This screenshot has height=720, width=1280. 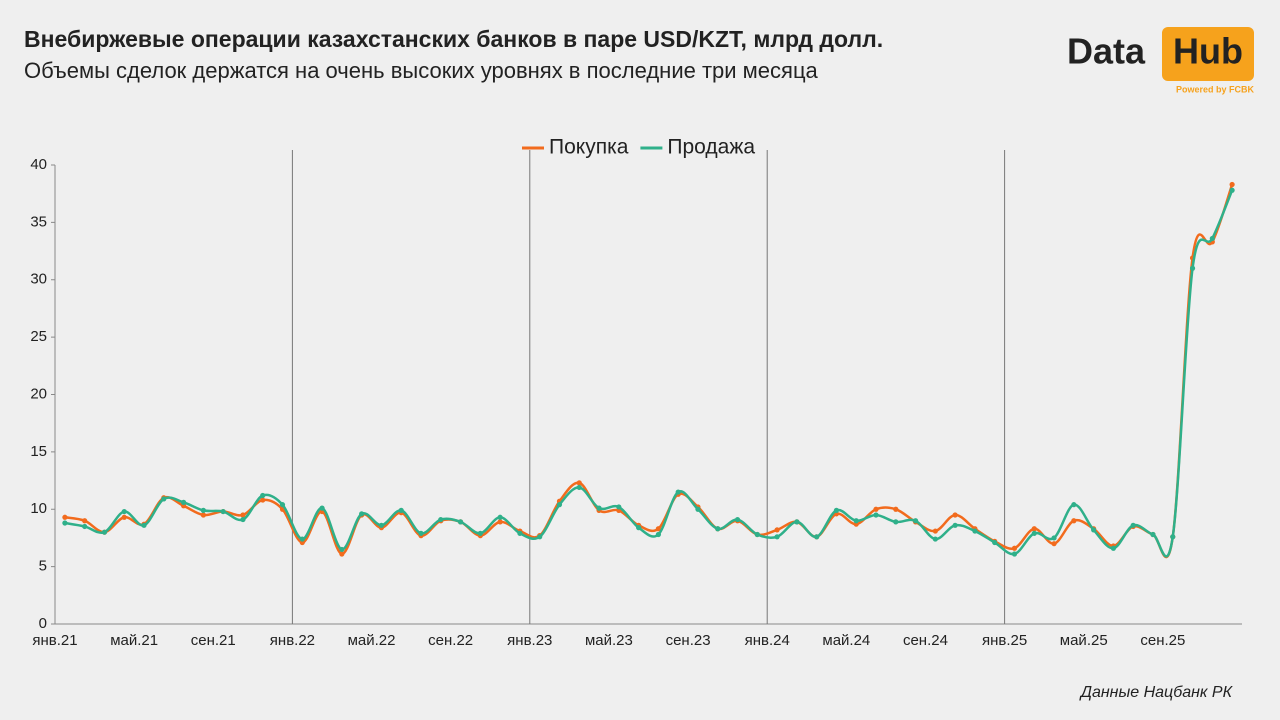 I want to click on x-tick-label: май.21, so click(x=134, y=640).